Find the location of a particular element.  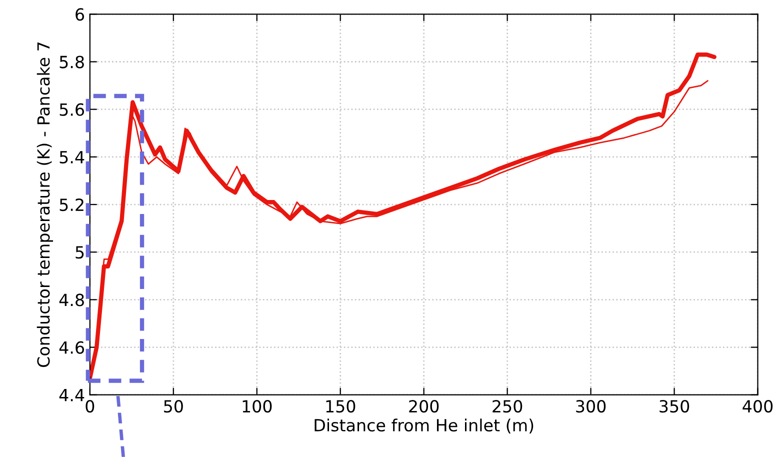

x-axis-title: Distance from He inlet (m) is located at coordinates (424, 426).